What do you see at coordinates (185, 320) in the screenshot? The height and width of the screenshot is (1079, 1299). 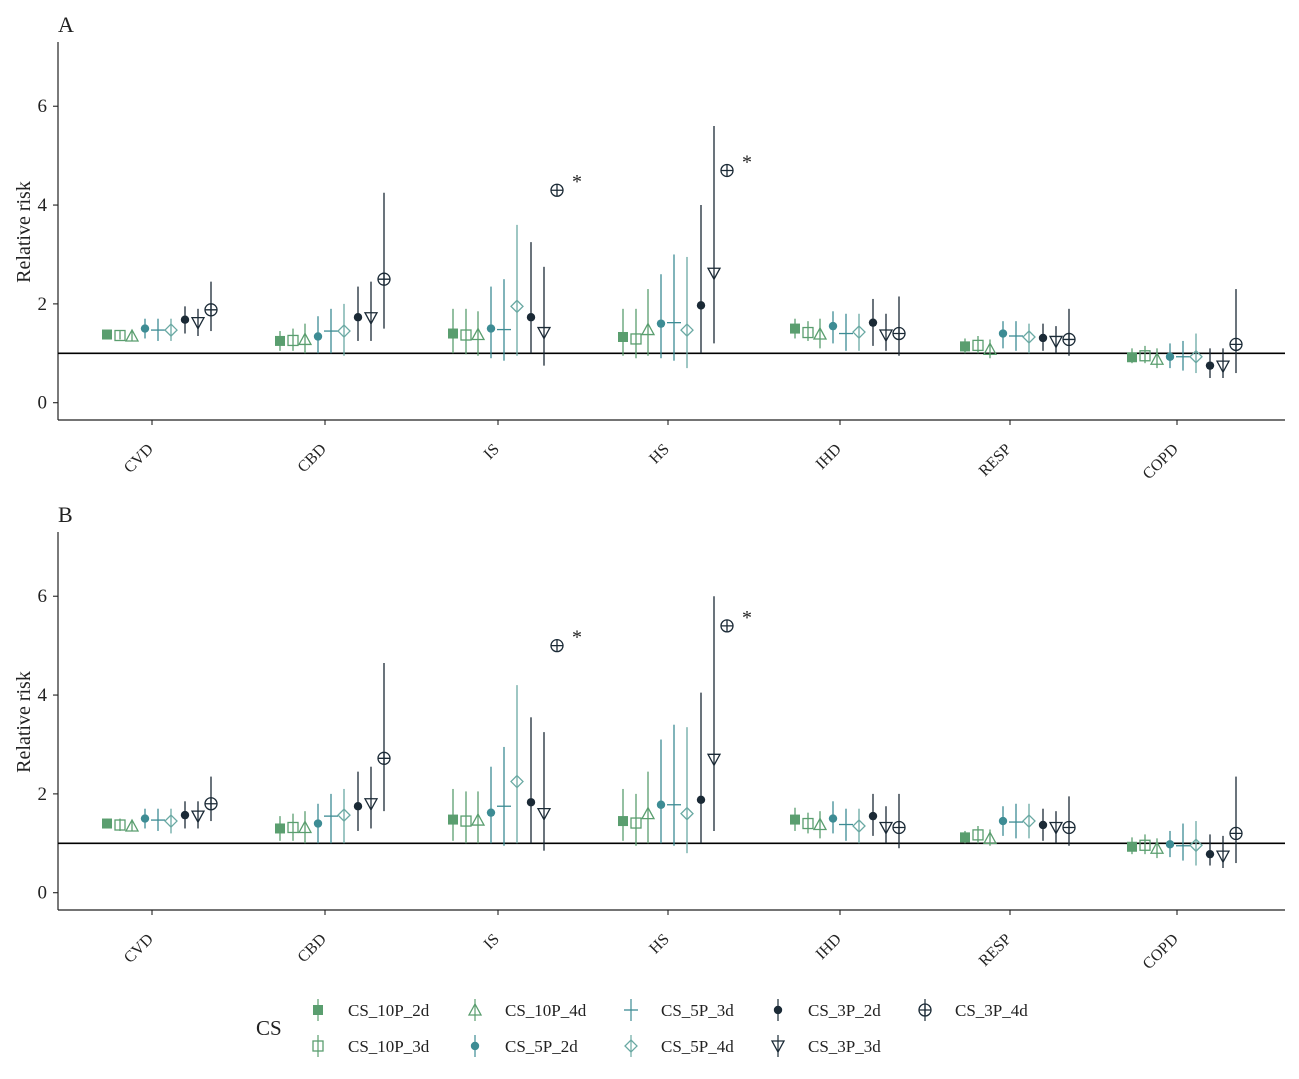 I see `panel-a-point-cs_3p_2d-cvd` at bounding box center [185, 320].